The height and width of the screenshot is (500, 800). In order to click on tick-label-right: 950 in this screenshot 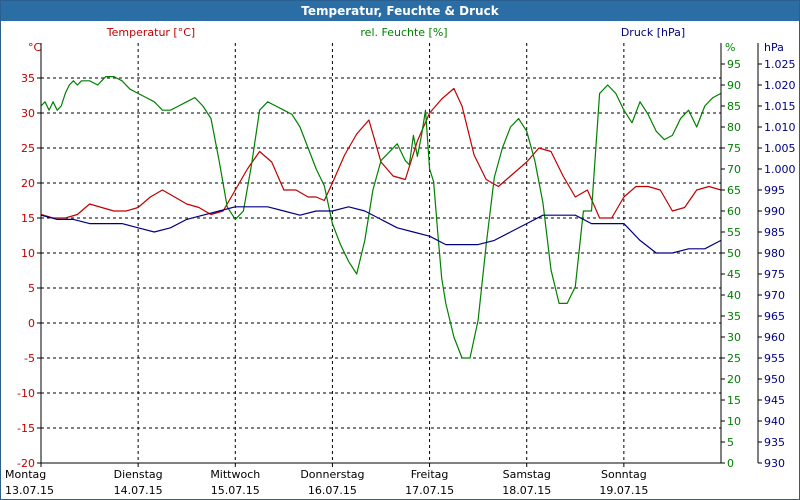, I will do `click(774, 379)`.